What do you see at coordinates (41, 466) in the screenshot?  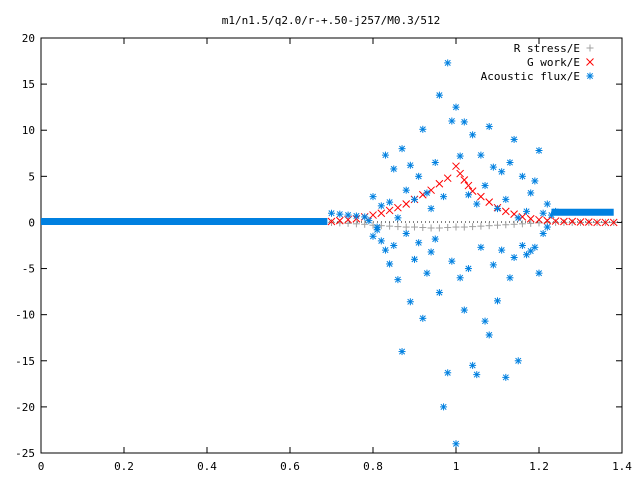 I see `x-tick-label: 0` at bounding box center [41, 466].